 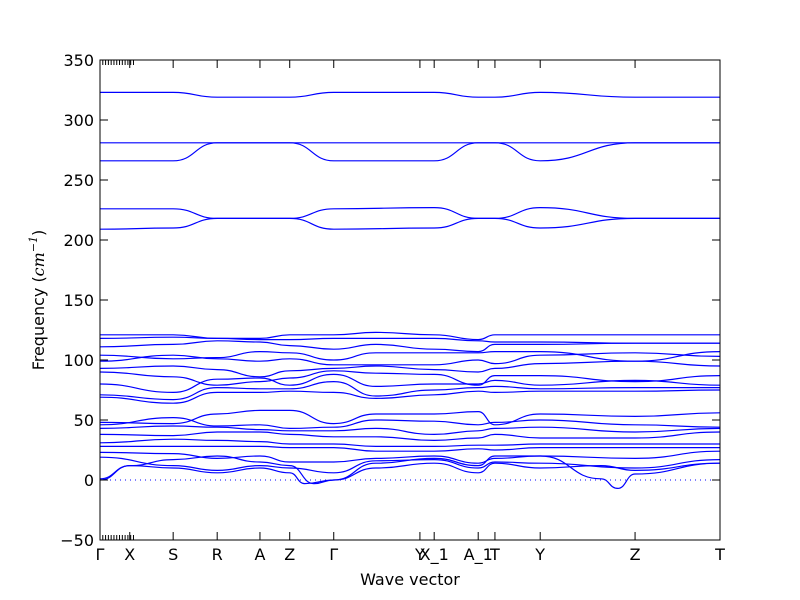 I want to click on y-tick-label: 100, so click(x=78, y=360).